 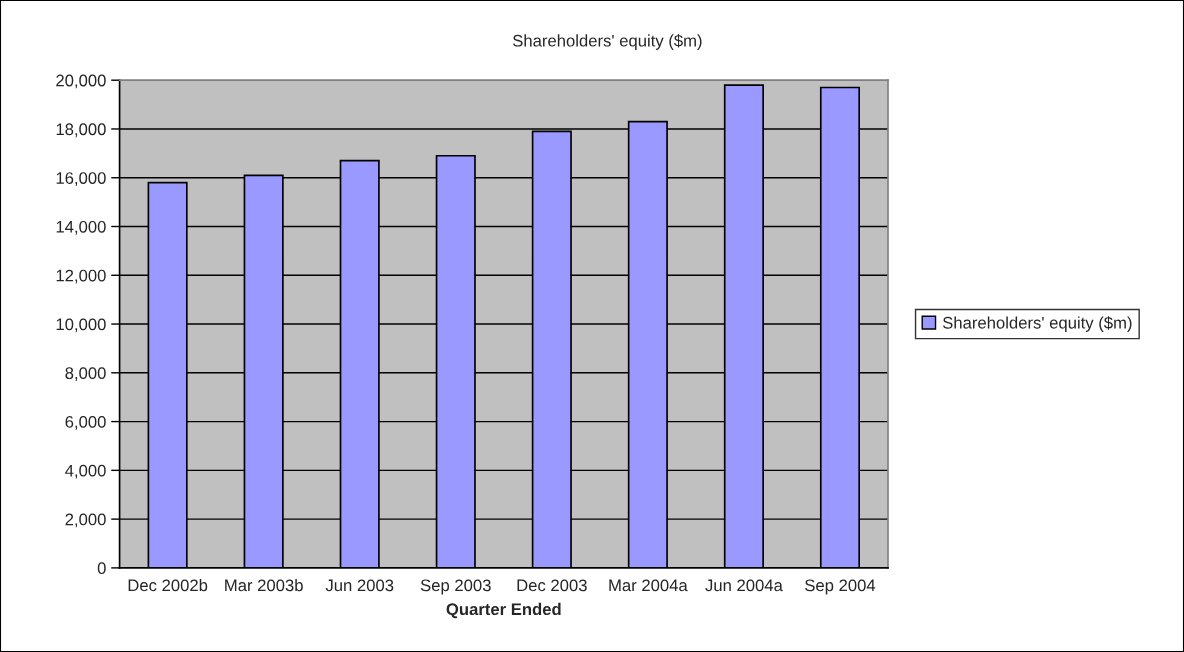 I want to click on y-tick-label: 20,000, so click(x=81, y=81).